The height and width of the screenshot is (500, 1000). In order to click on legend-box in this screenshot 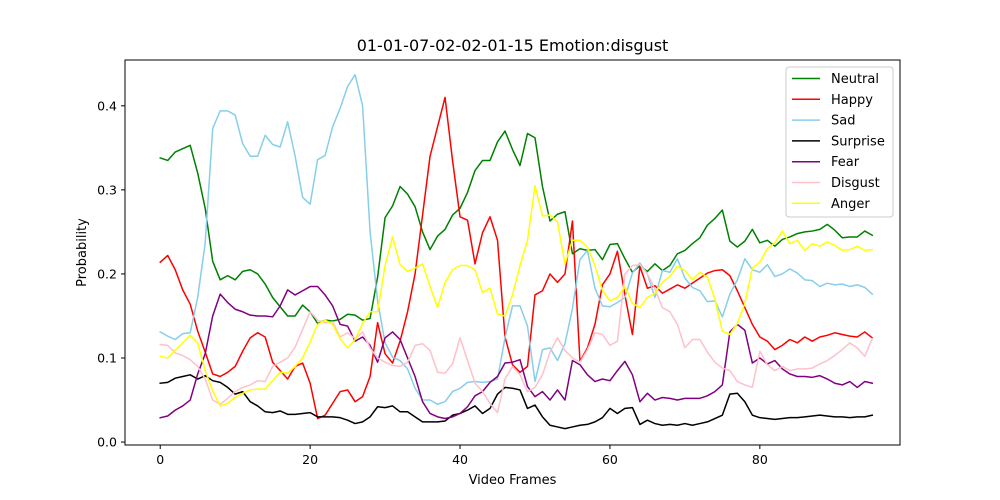, I will do `click(839, 142)`.